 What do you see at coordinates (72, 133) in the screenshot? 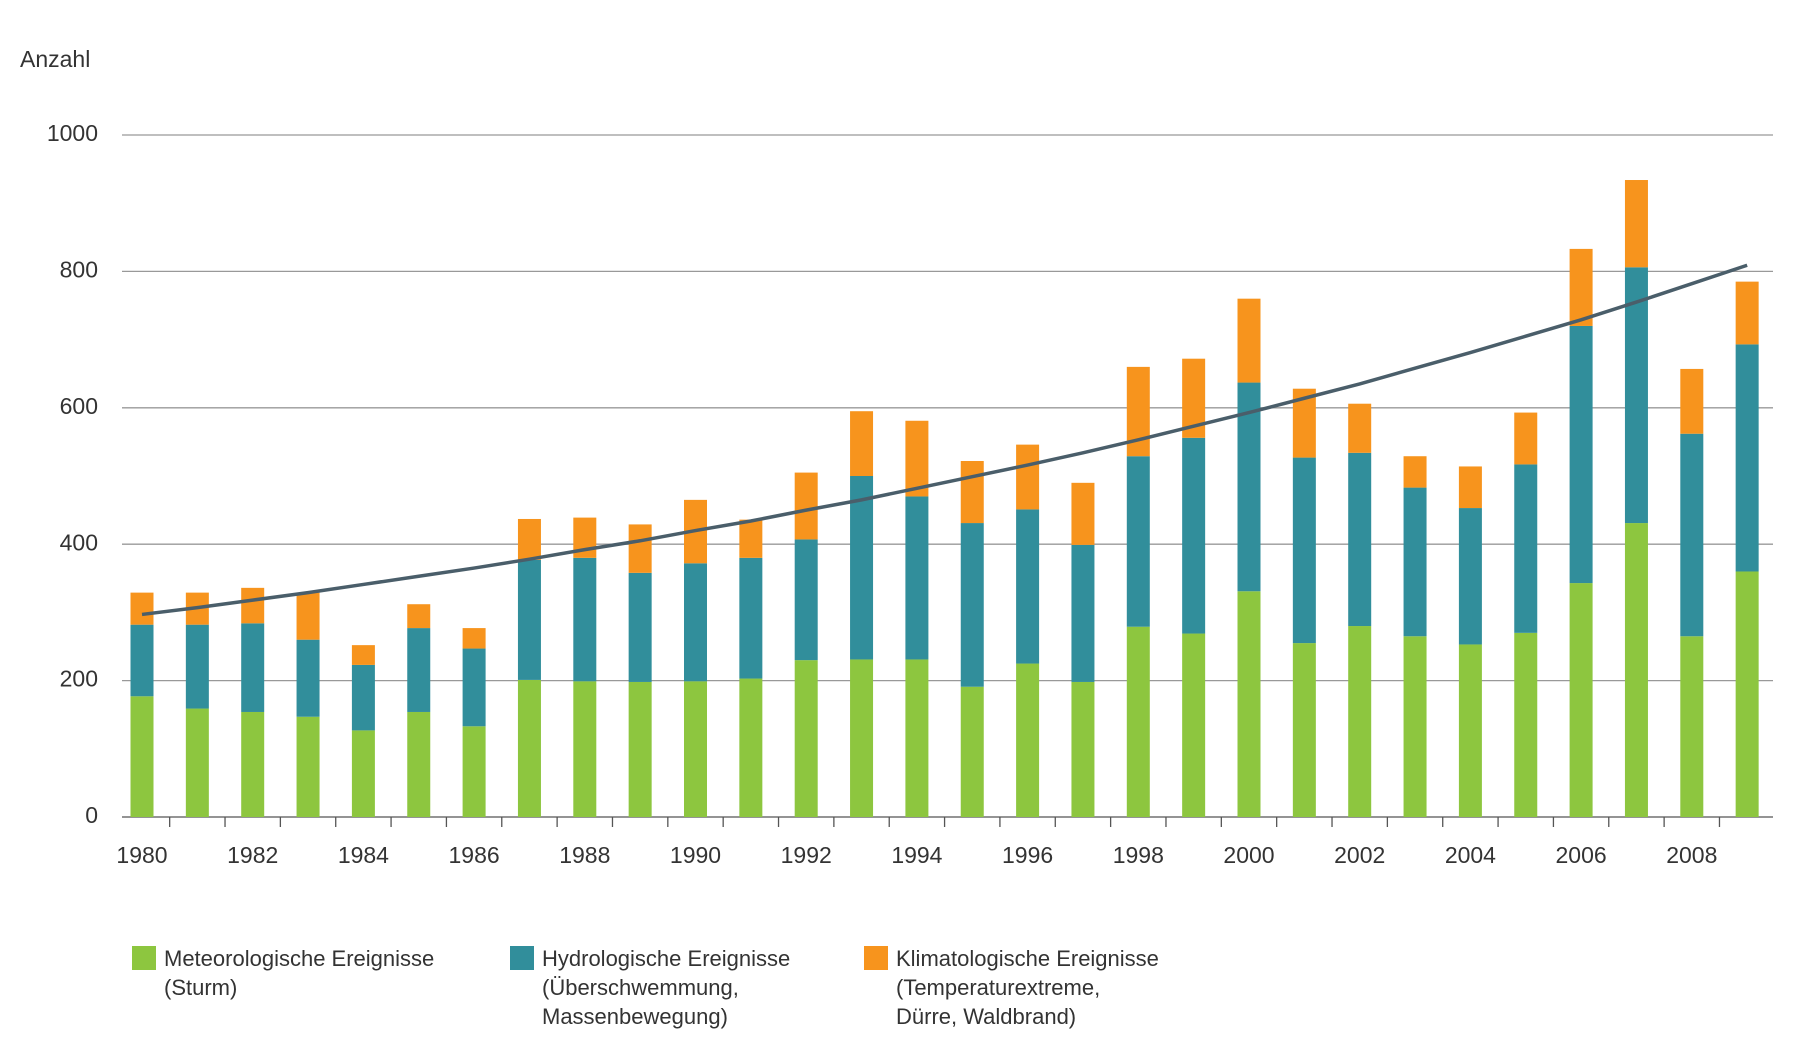
I see `y-tick-label: 1000` at bounding box center [72, 133].